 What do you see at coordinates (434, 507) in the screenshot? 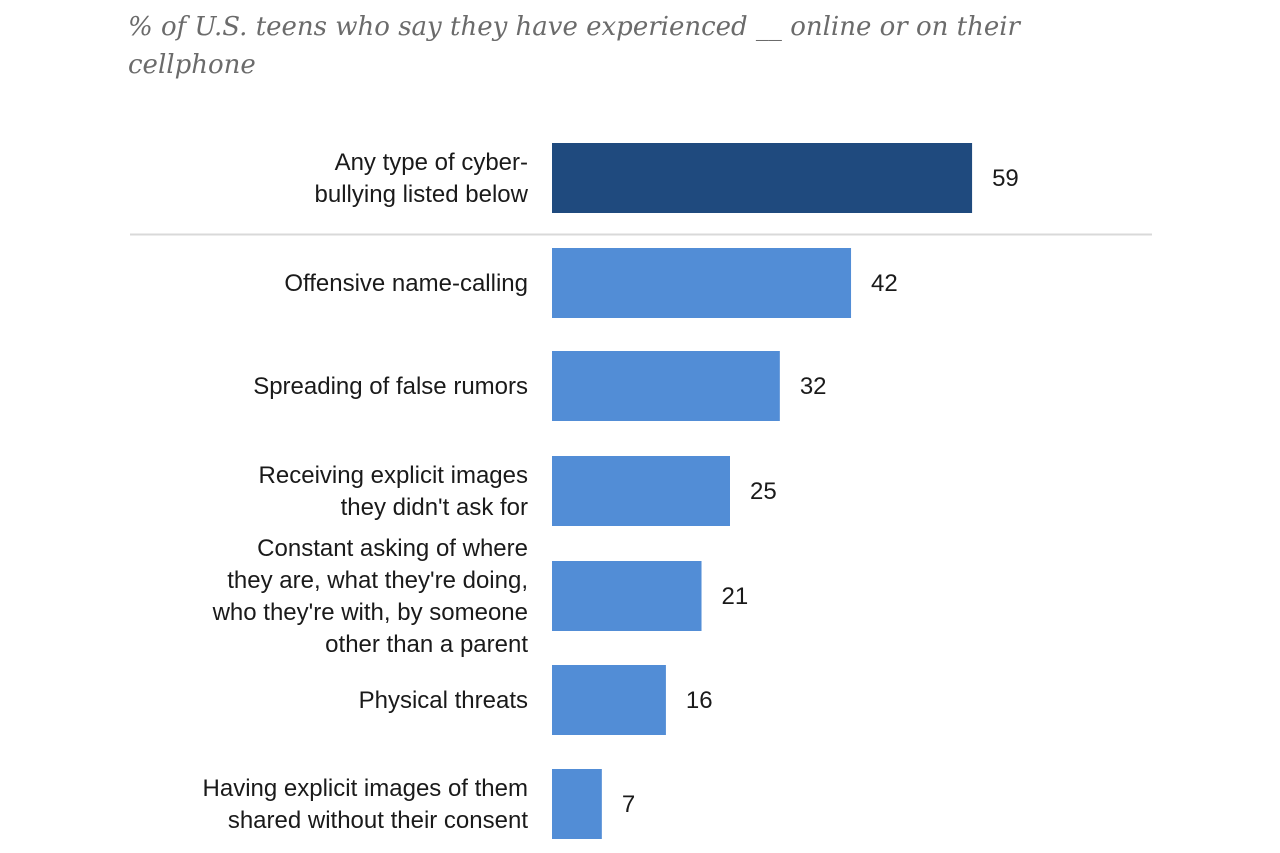
I see `category-label-line: they didn't ask for` at bounding box center [434, 507].